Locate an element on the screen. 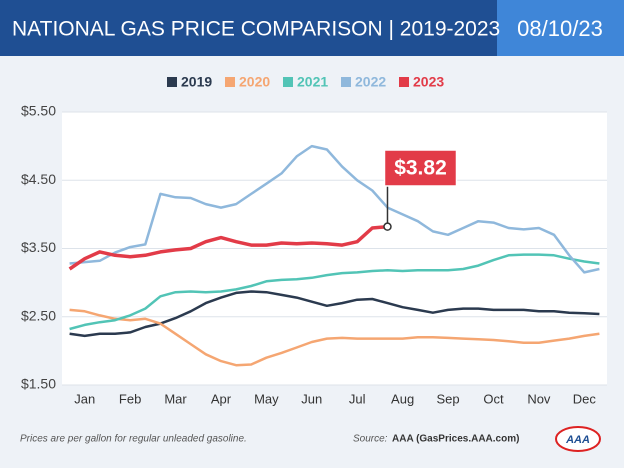 The width and height of the screenshot is (624, 468). x-tick-label: Aug is located at coordinates (402, 398).